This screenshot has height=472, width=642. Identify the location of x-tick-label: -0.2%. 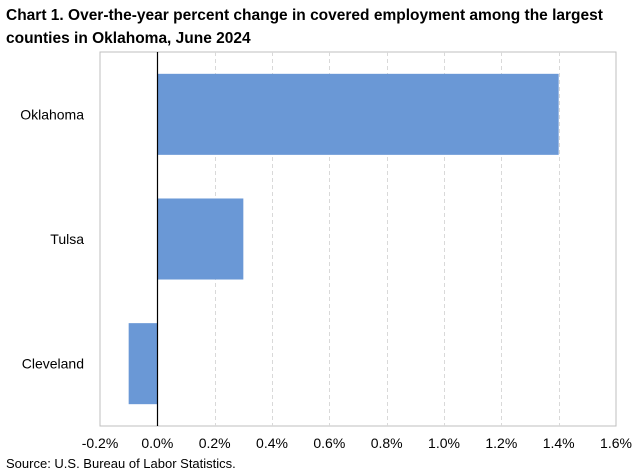
(100, 443).